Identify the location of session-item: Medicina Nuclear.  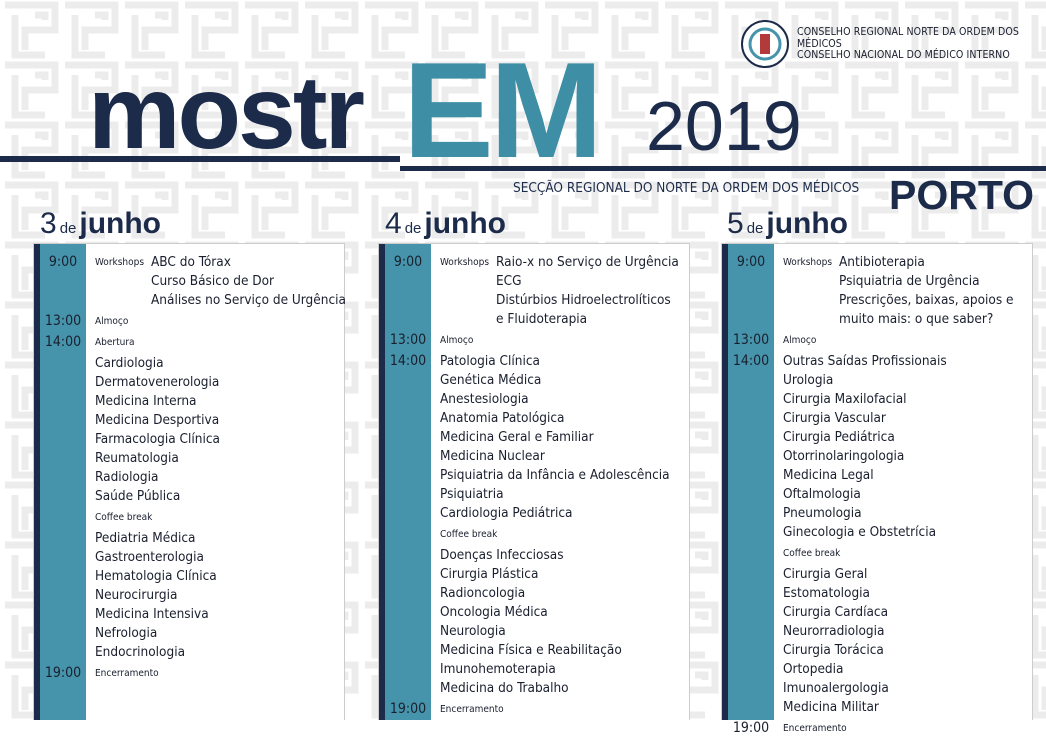
(492, 456).